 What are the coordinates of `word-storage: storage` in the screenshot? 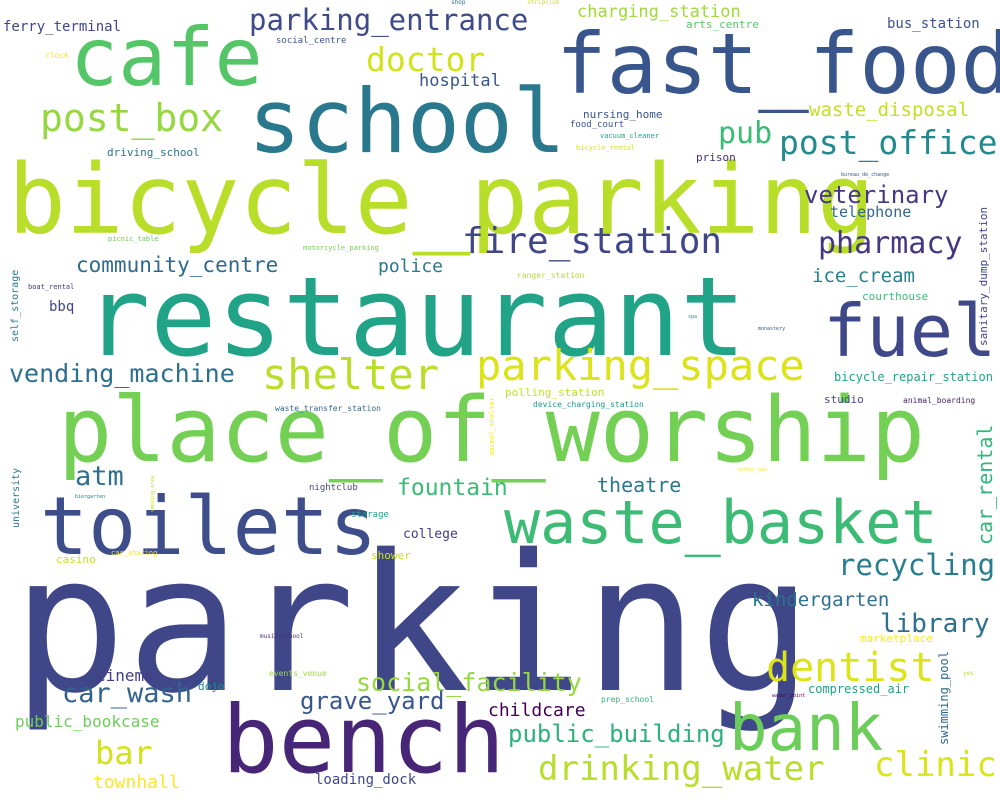 It's located at (370, 515).